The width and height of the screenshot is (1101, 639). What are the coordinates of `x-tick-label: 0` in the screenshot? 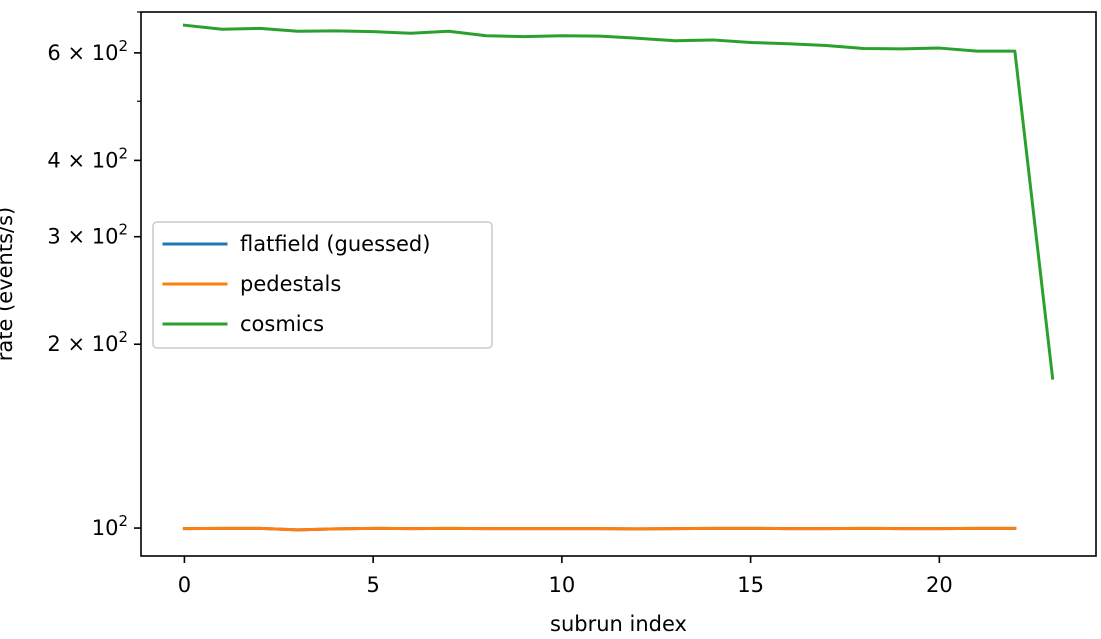 It's located at (184, 585).